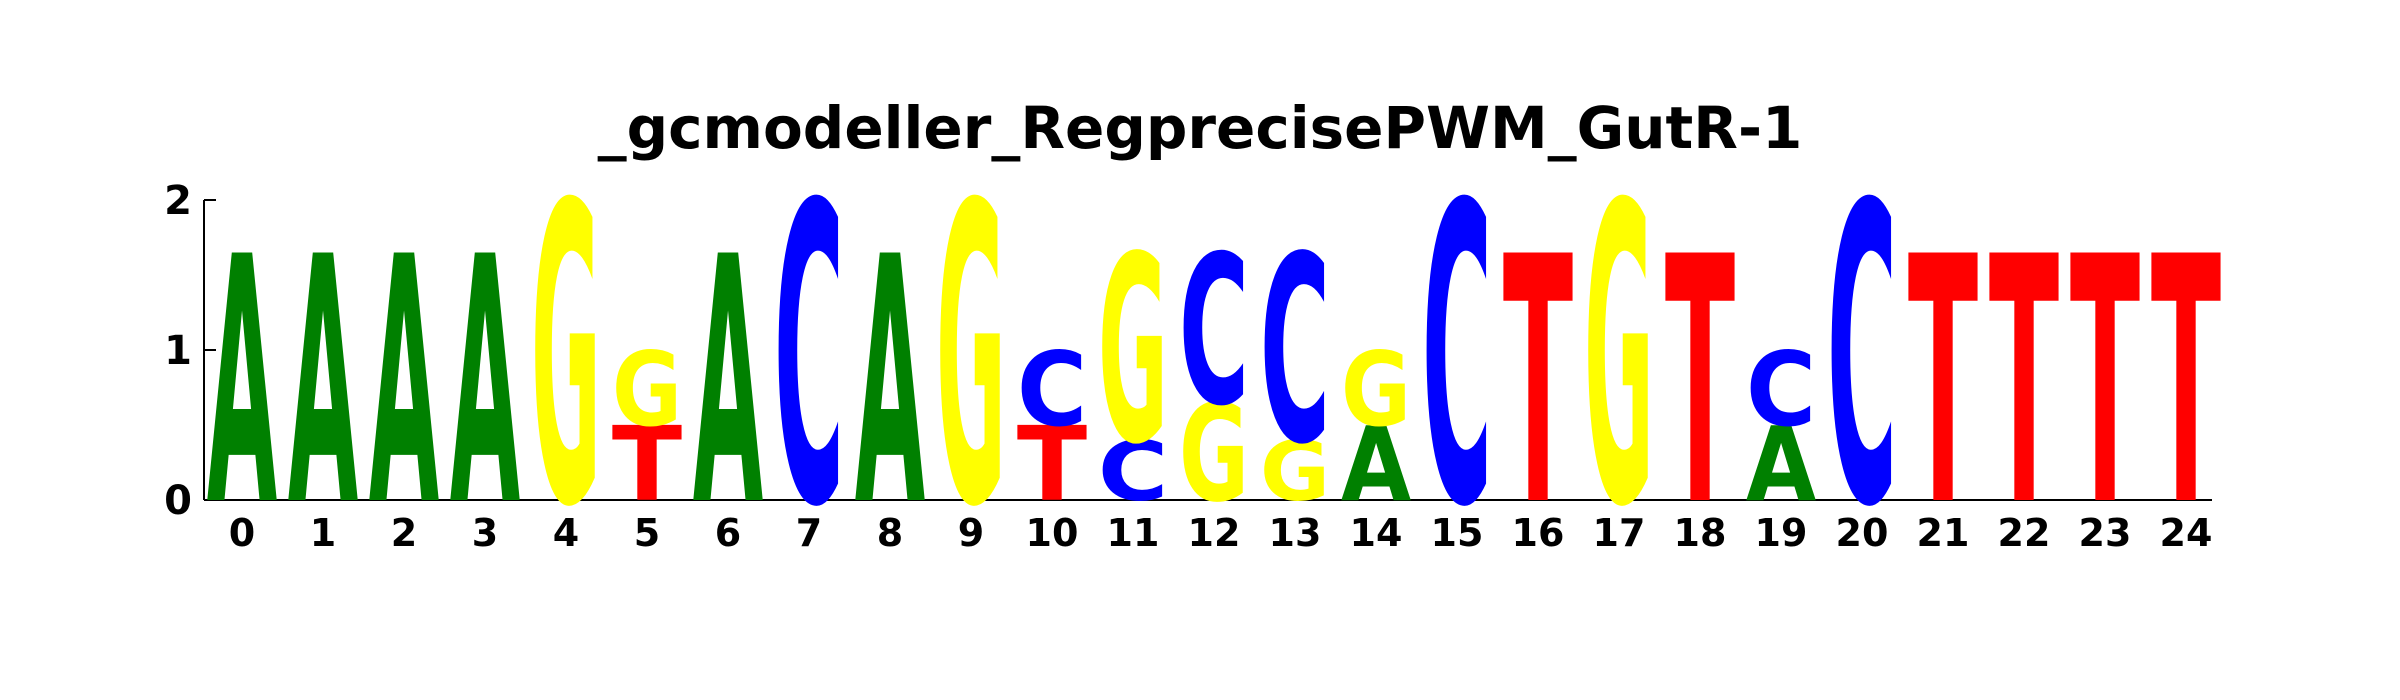 The image size is (2400, 700). Describe the element at coordinates (1862, 533) in the screenshot. I see `x-tick-label: 20` at that location.